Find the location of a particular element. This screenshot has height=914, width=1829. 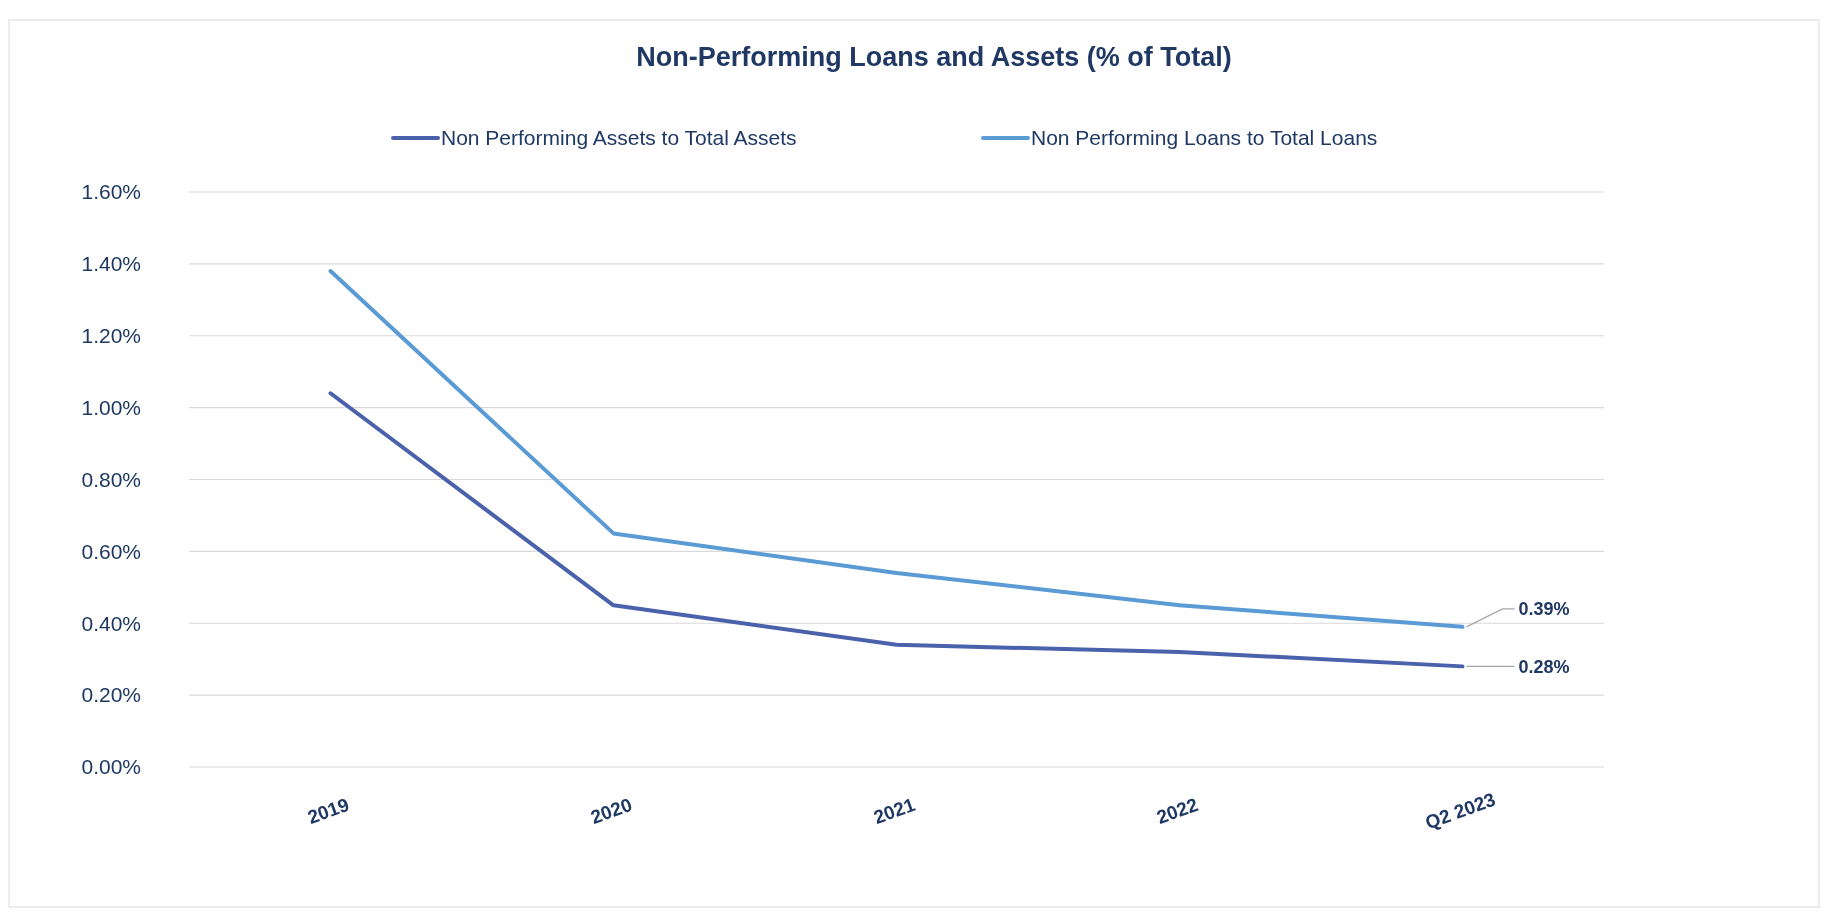

x-tick-label: 2019 is located at coordinates (328, 810).